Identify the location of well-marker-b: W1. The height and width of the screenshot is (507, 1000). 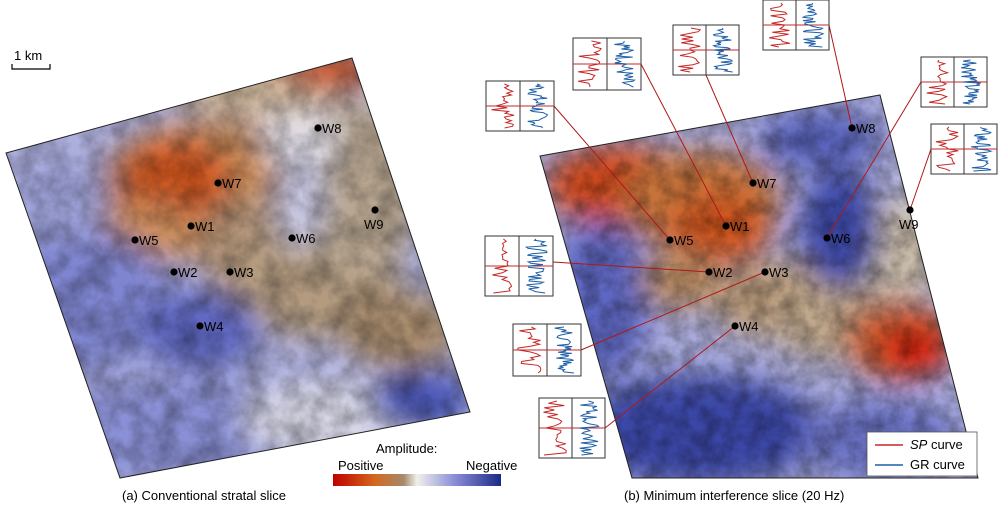
(736, 226).